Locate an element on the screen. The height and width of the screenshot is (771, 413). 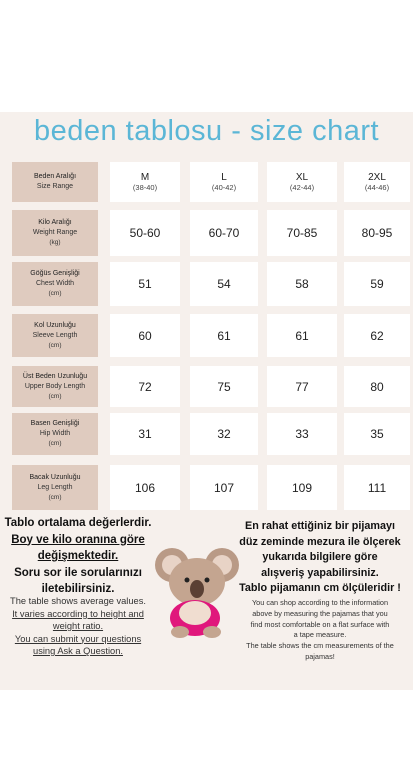
value-cell: 107 is located at coordinates (224, 487).